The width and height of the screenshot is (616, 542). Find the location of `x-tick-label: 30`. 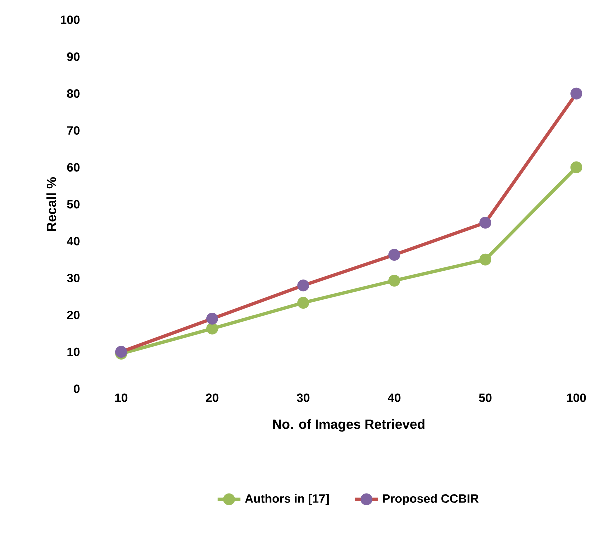

x-tick-label: 30 is located at coordinates (303, 398).